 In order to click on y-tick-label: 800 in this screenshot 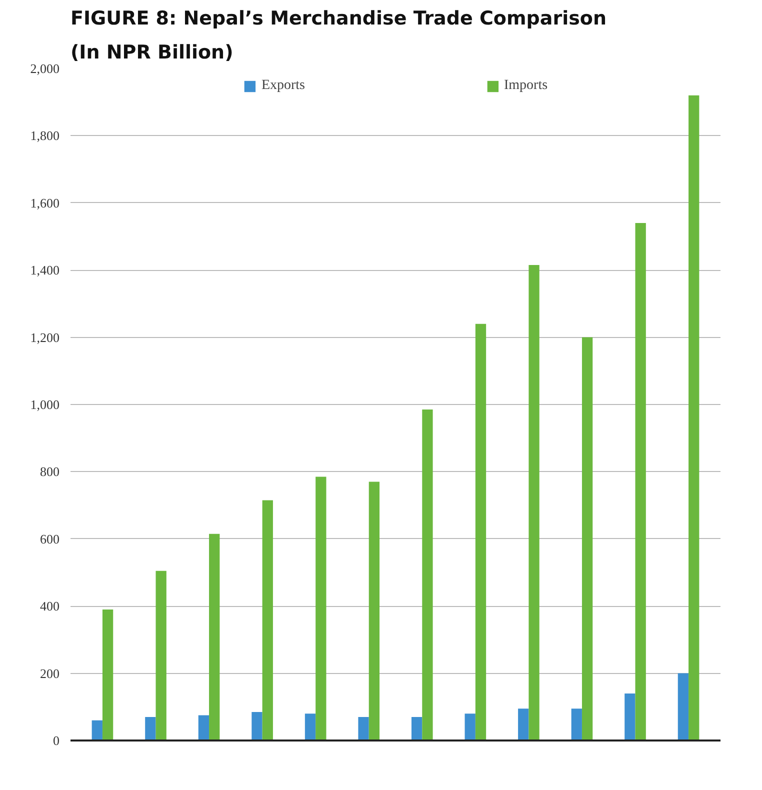, I will do `click(50, 472)`.